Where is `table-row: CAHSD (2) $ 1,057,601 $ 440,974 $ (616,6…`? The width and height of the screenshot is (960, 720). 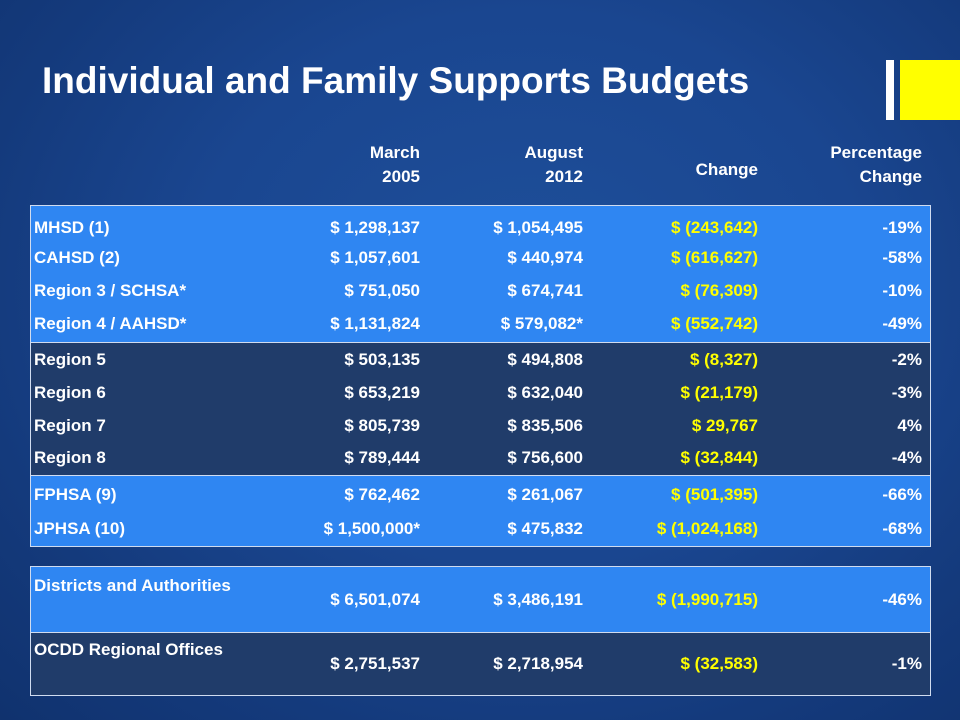 table-row: CAHSD (2) $ 1,057,601 $ 440,974 $ (616,6… is located at coordinates (480, 258).